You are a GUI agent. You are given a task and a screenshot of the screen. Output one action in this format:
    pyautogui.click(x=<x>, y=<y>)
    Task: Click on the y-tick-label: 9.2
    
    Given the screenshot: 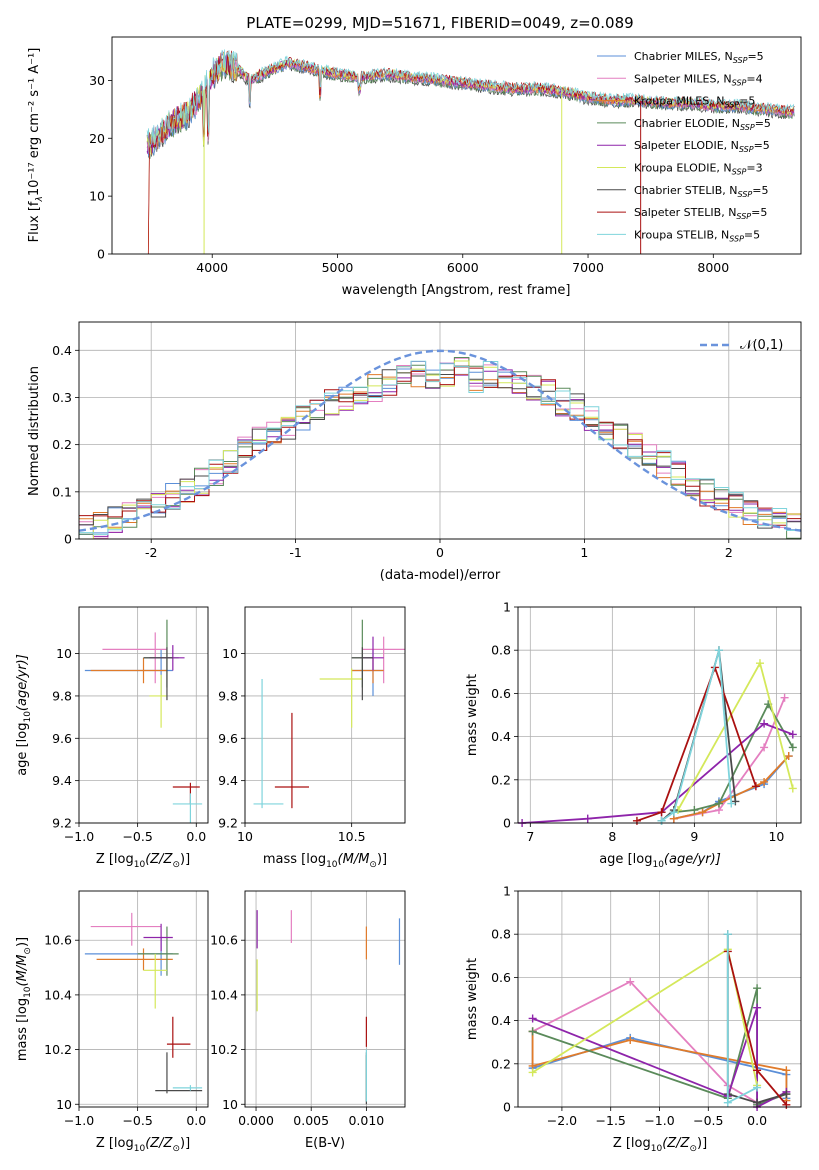 What is the action you would take?
    pyautogui.click(x=62, y=823)
    